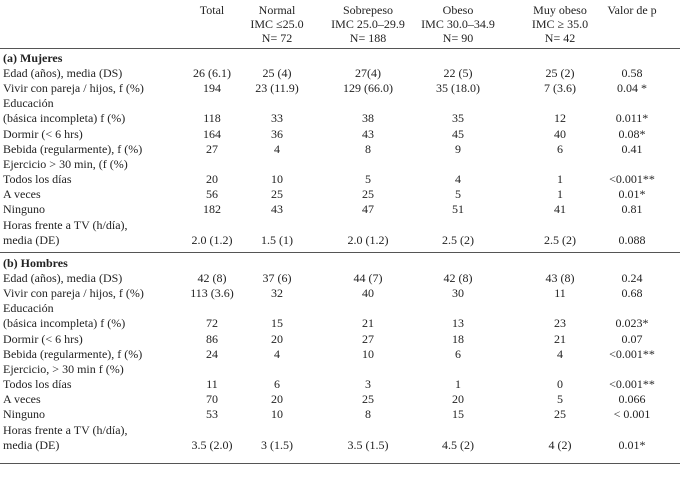  I want to click on cell: 45, so click(458, 133).